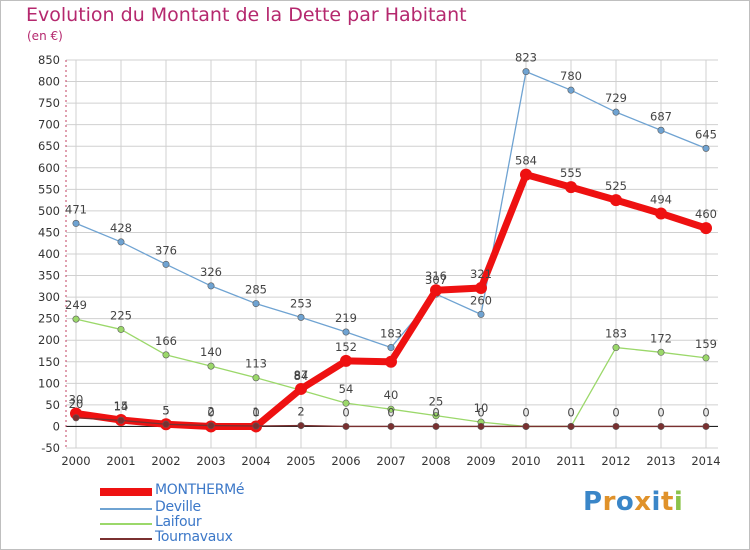 This screenshot has width=750, height=550. Describe the element at coordinates (705, 461) in the screenshot. I see `x-tick-label: 2014` at that location.